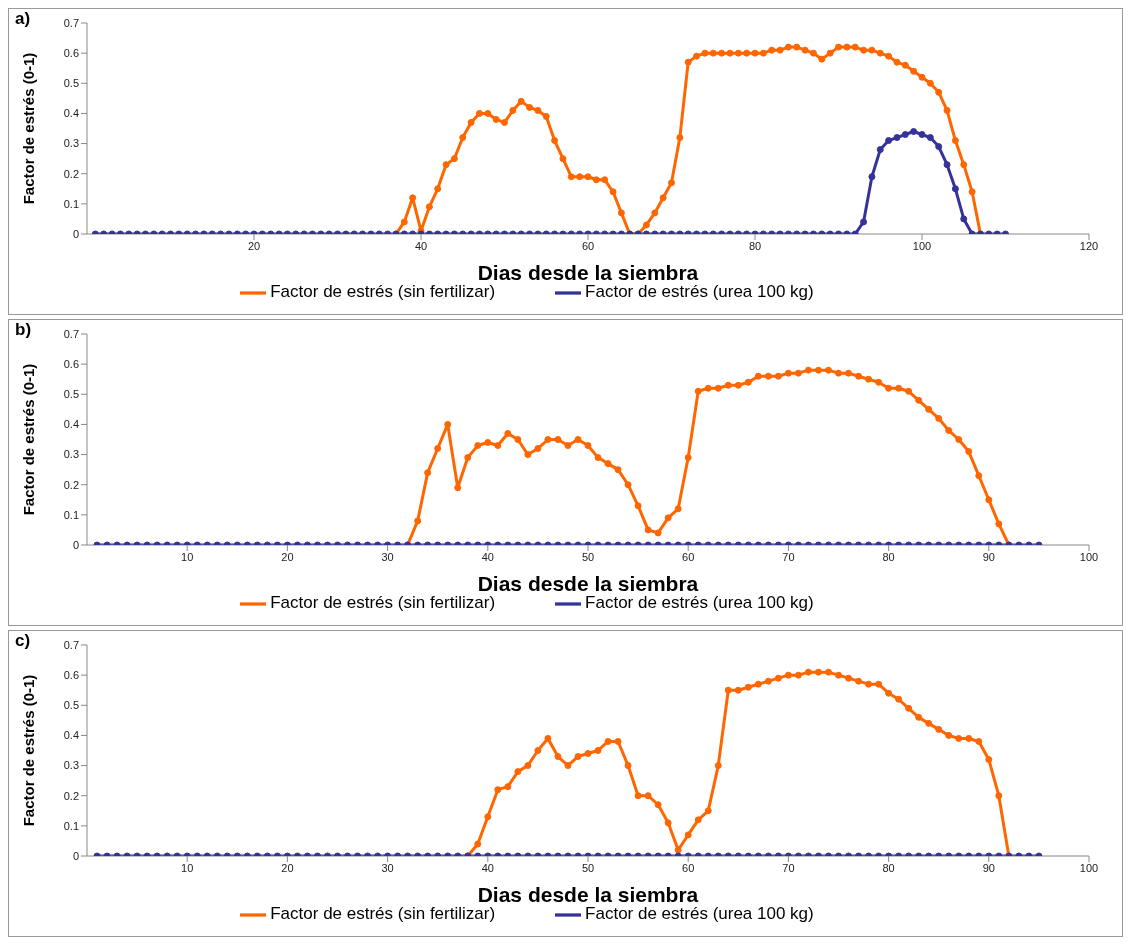 The height and width of the screenshot is (944, 1131). I want to click on chart-title: a), so click(23, 19).